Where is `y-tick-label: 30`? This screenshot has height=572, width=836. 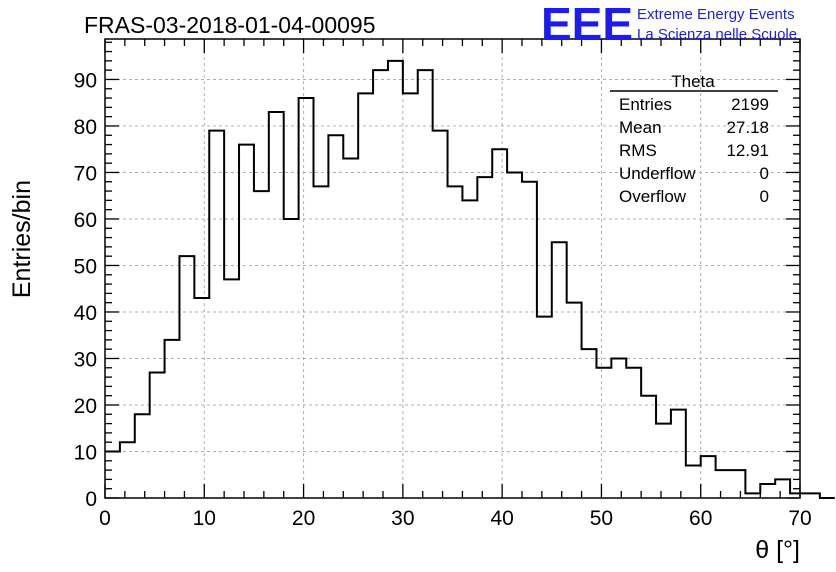 y-tick-label: 30 is located at coordinates (85, 359).